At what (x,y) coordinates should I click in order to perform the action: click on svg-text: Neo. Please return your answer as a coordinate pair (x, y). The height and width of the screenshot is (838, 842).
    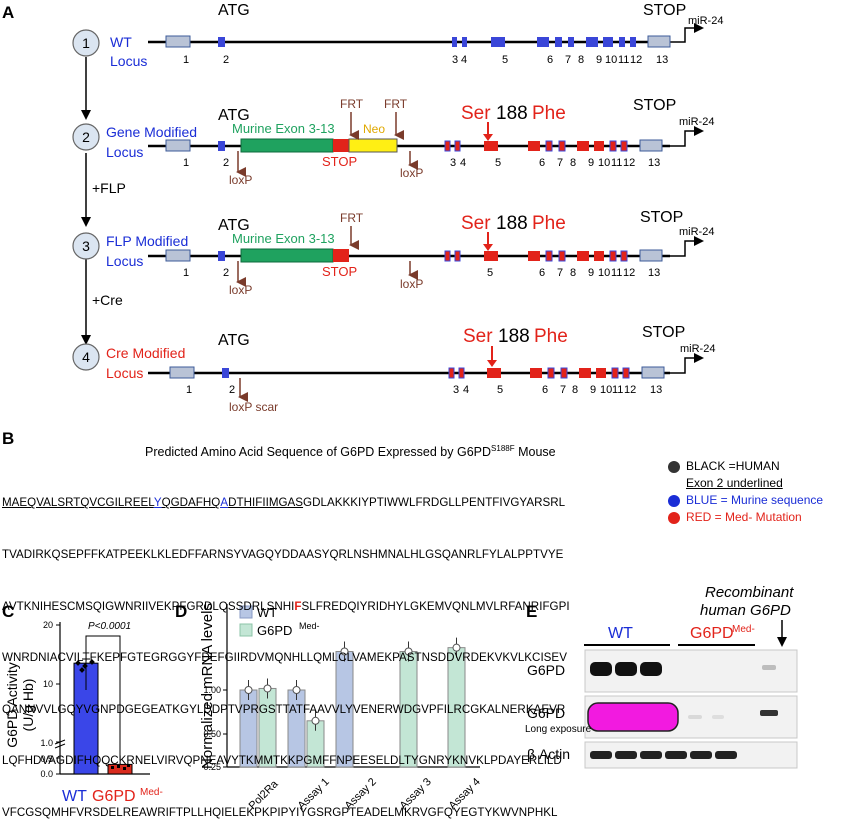
    Looking at the image, I should click on (374, 129).